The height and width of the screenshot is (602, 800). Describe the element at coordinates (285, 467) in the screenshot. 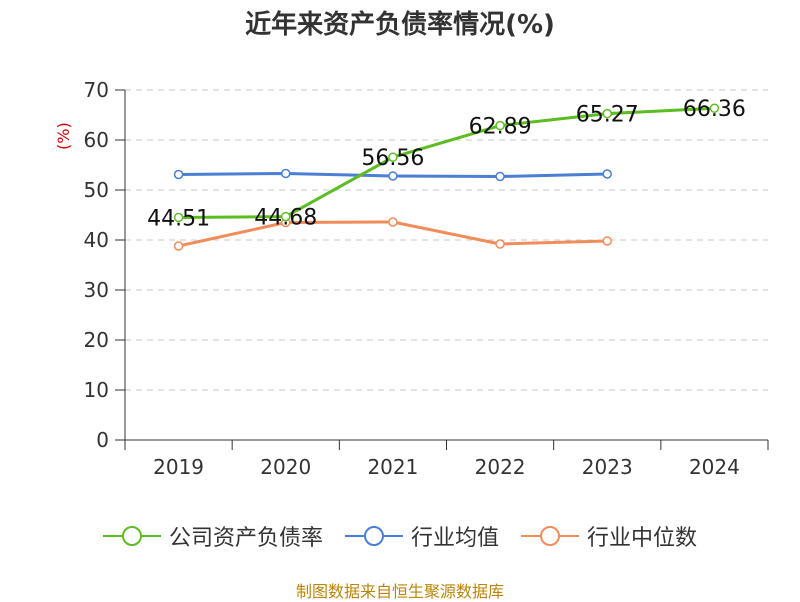

I see `x-tick-label: 2020` at that location.